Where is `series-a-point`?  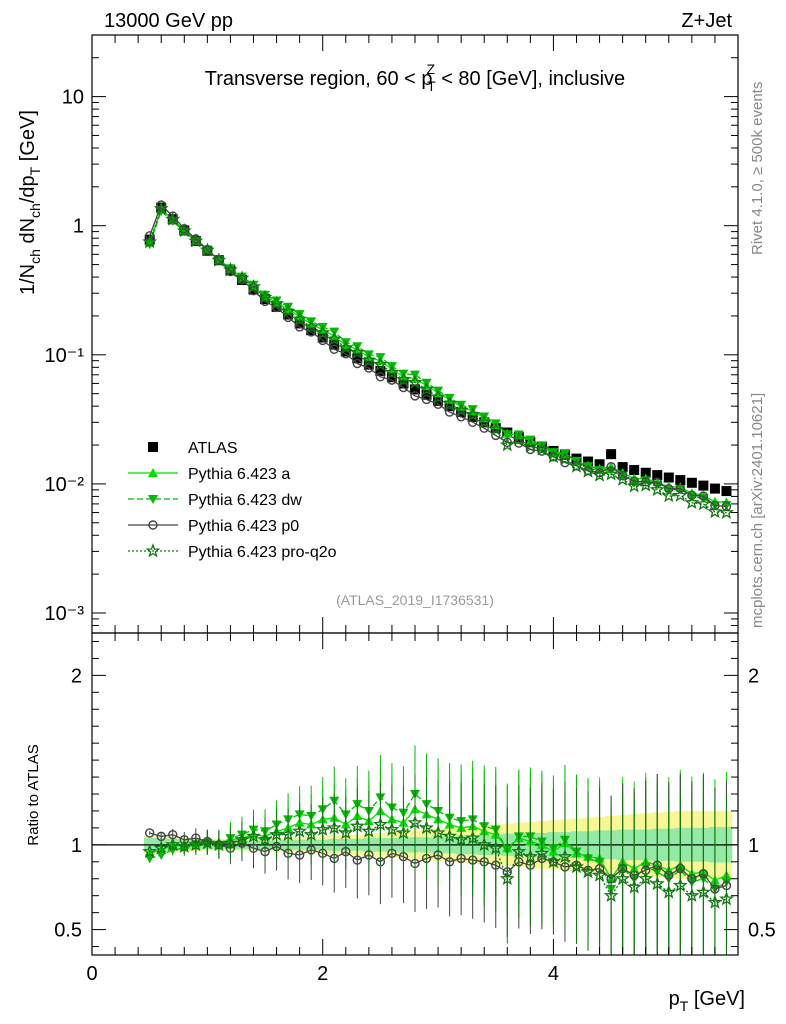
series-a-point is located at coordinates (153, 472).